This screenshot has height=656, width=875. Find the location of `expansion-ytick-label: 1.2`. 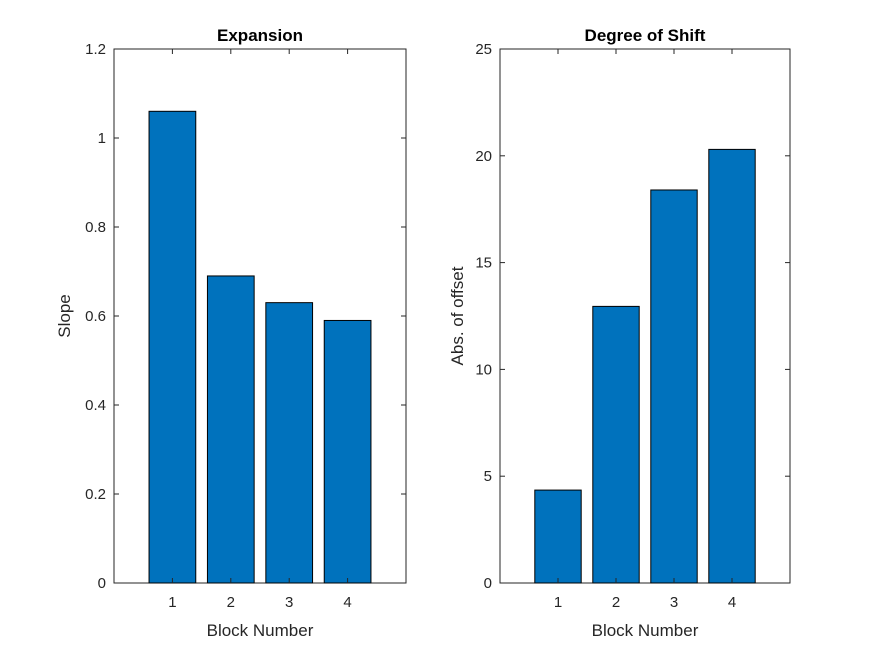

expansion-ytick-label: 1.2 is located at coordinates (95, 49).